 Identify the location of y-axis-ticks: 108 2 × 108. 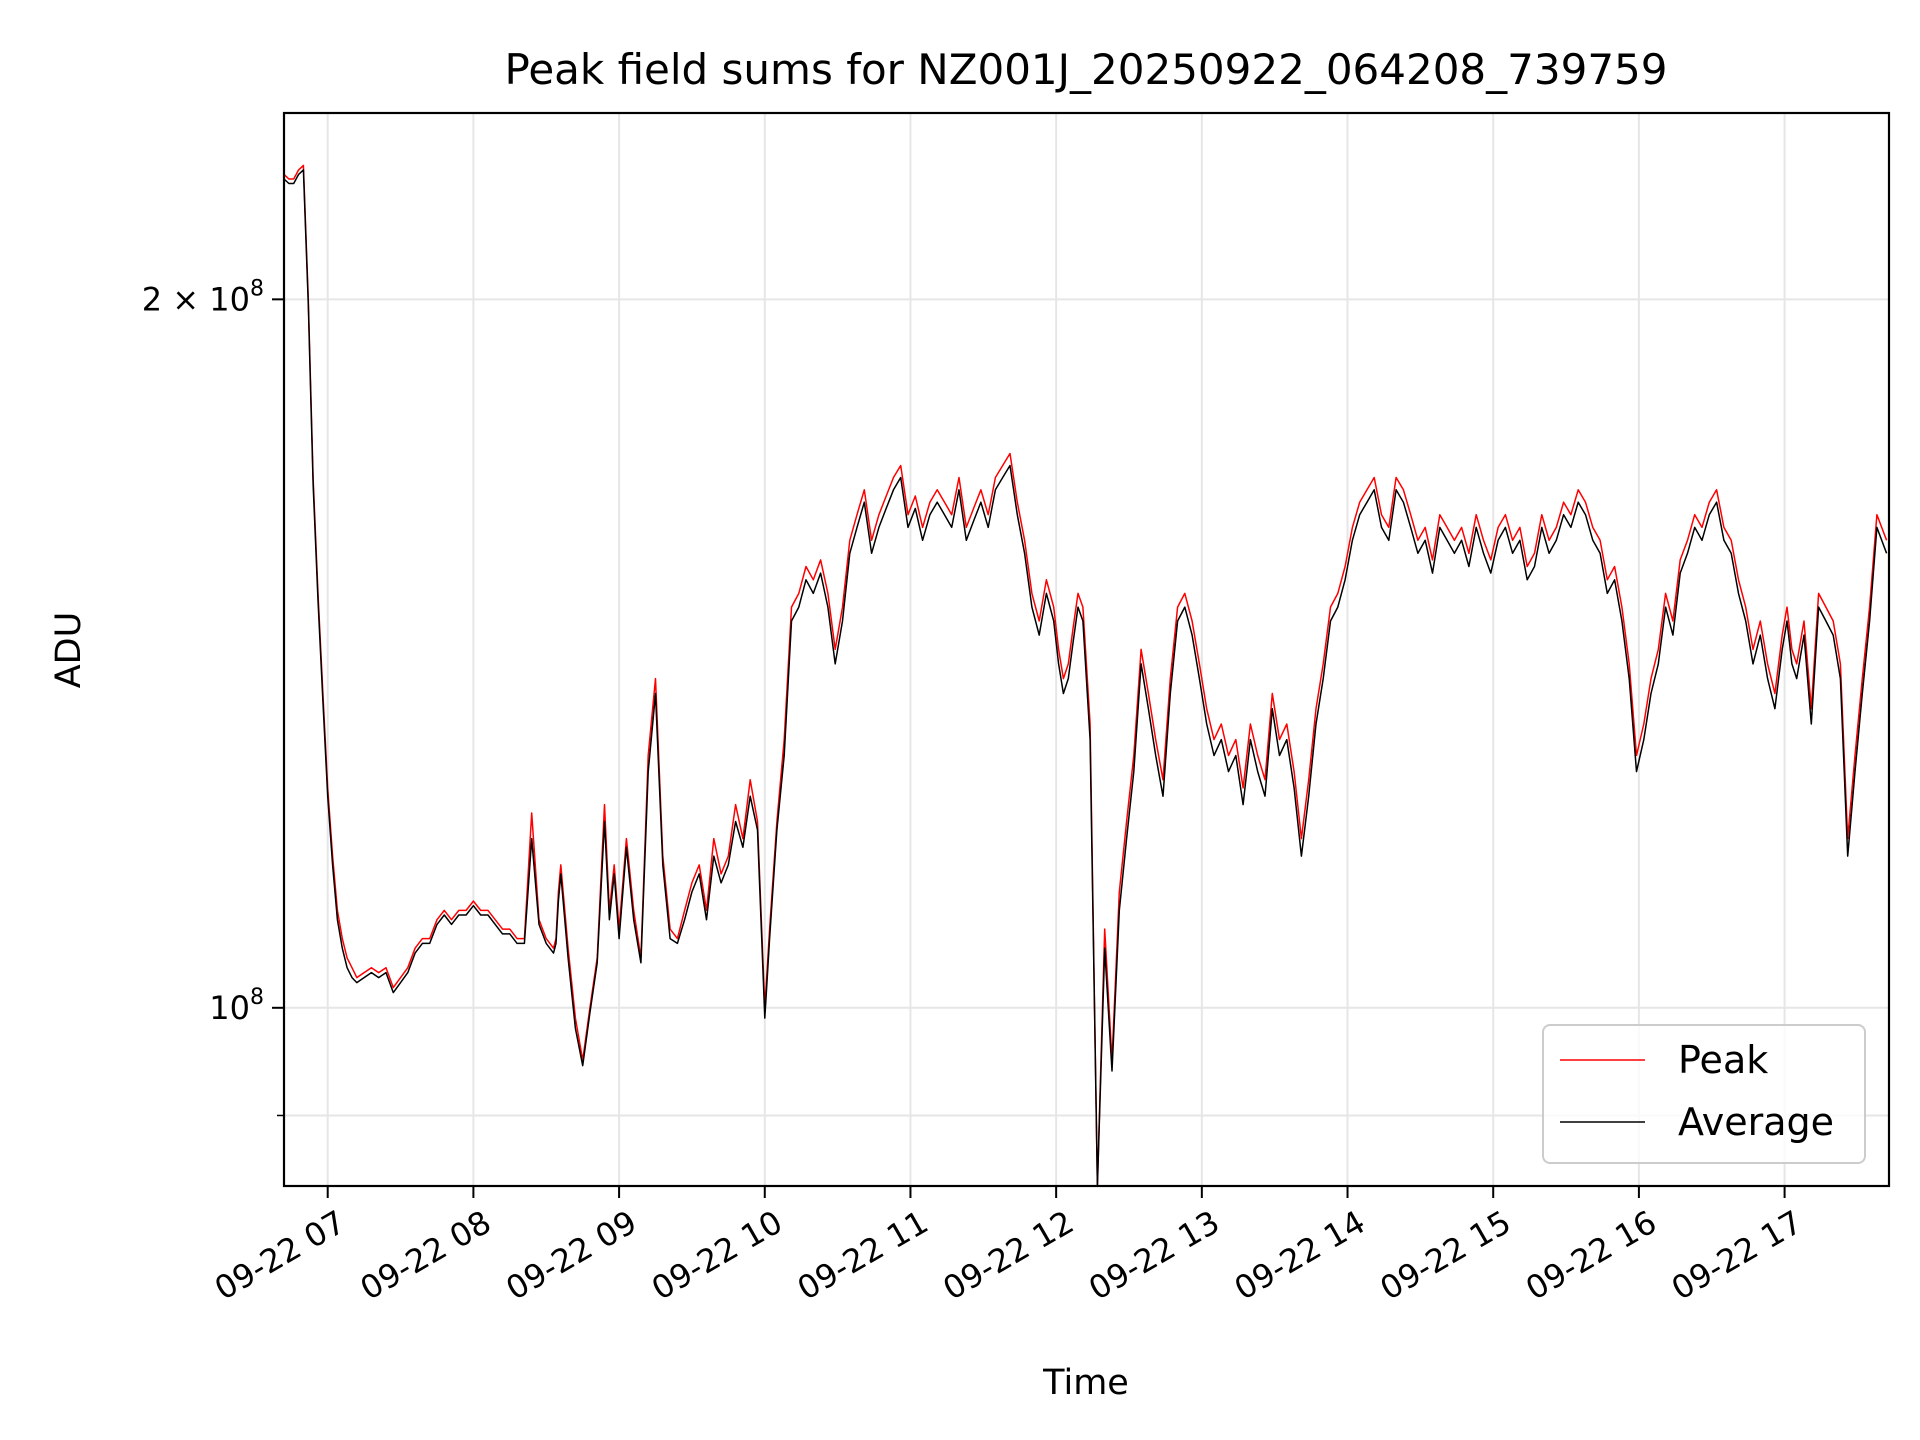
(213, 696).